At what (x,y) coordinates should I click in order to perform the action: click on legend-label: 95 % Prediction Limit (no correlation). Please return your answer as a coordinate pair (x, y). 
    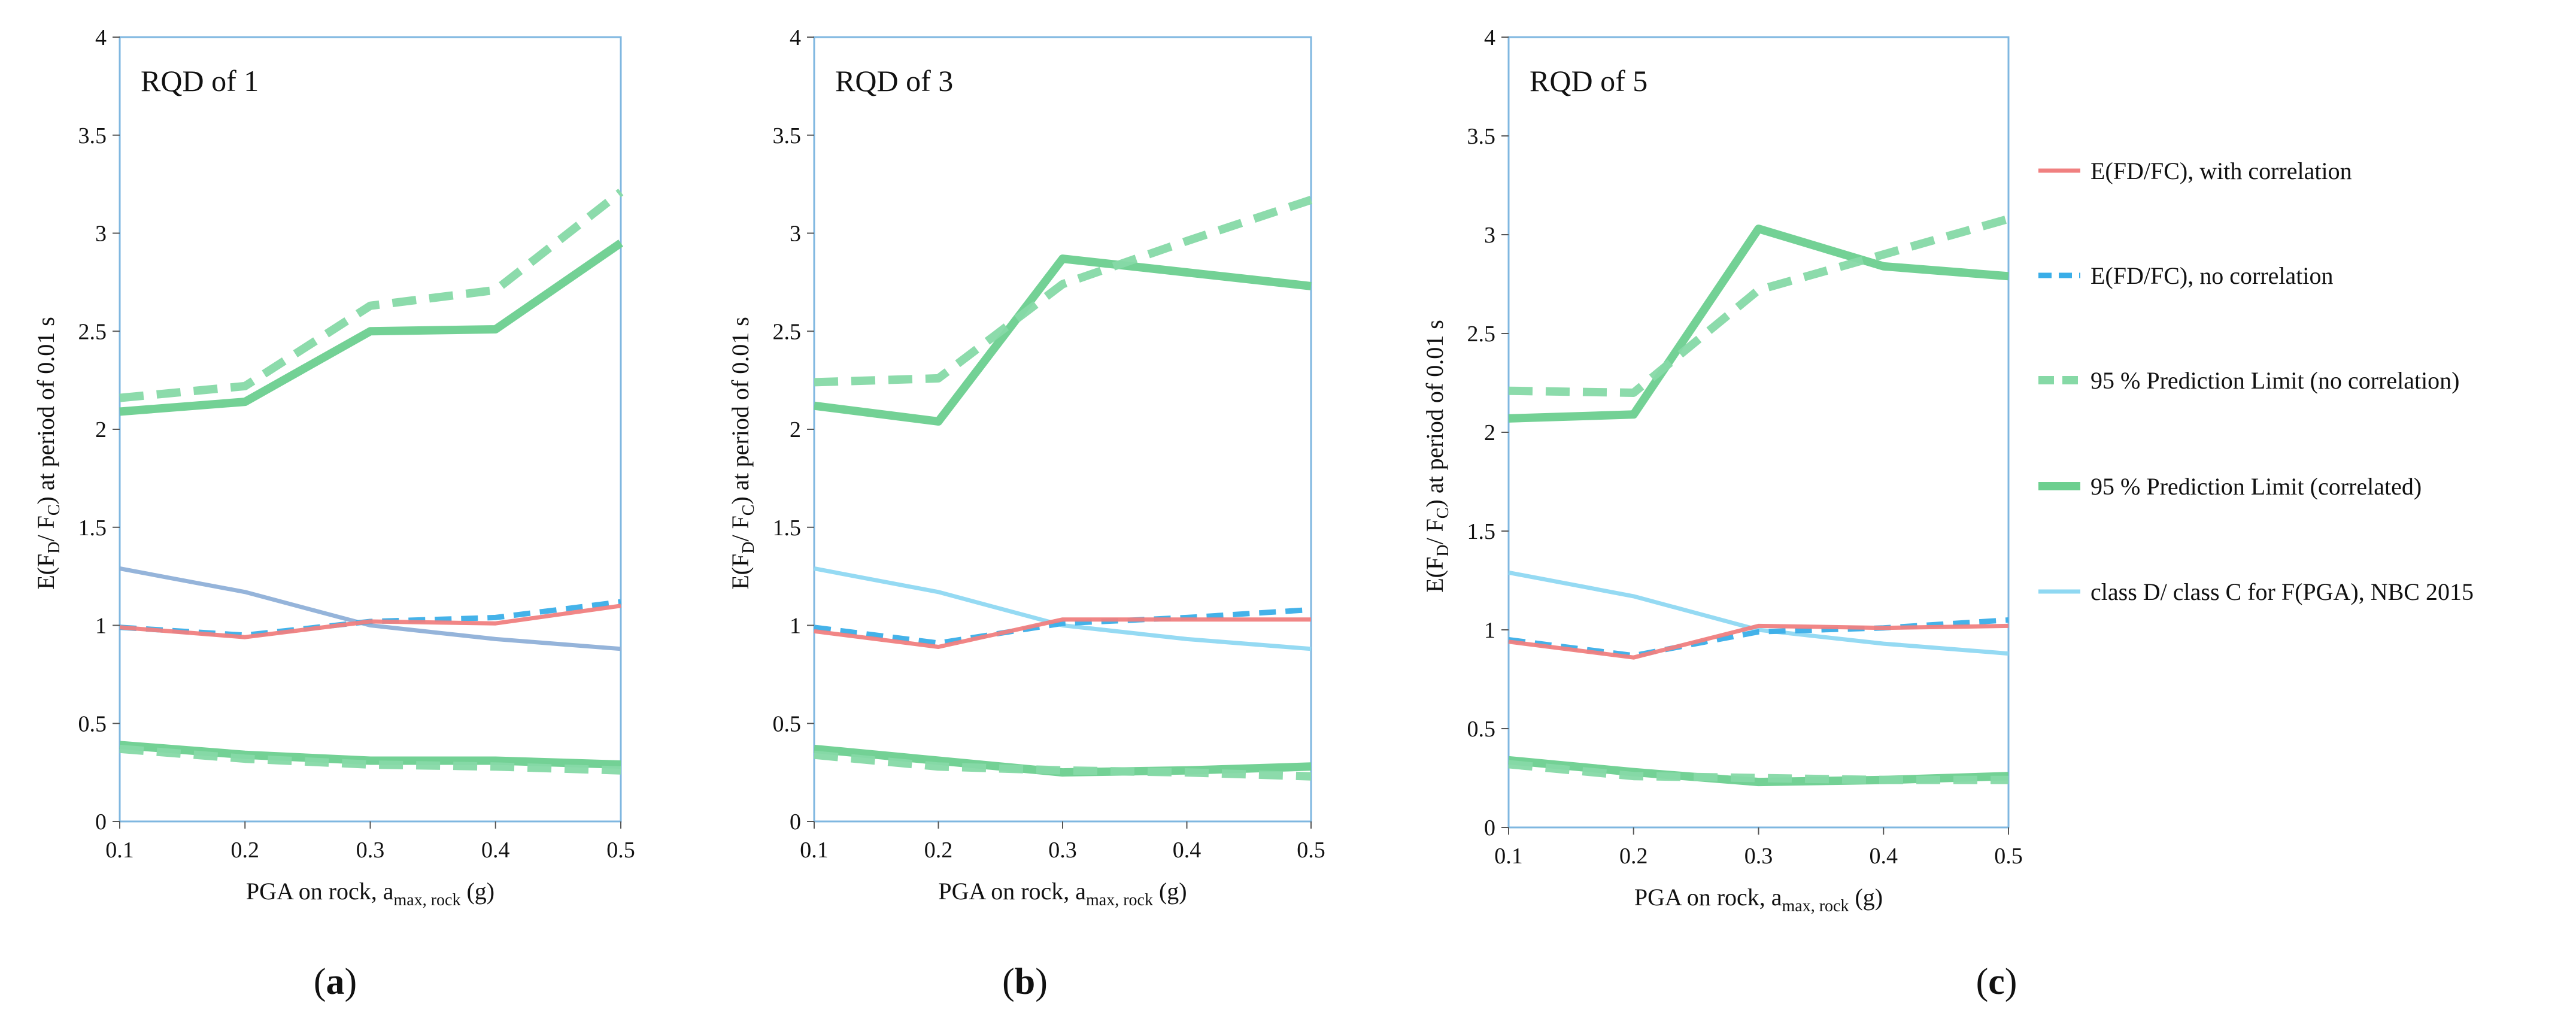
    Looking at the image, I should click on (2275, 380).